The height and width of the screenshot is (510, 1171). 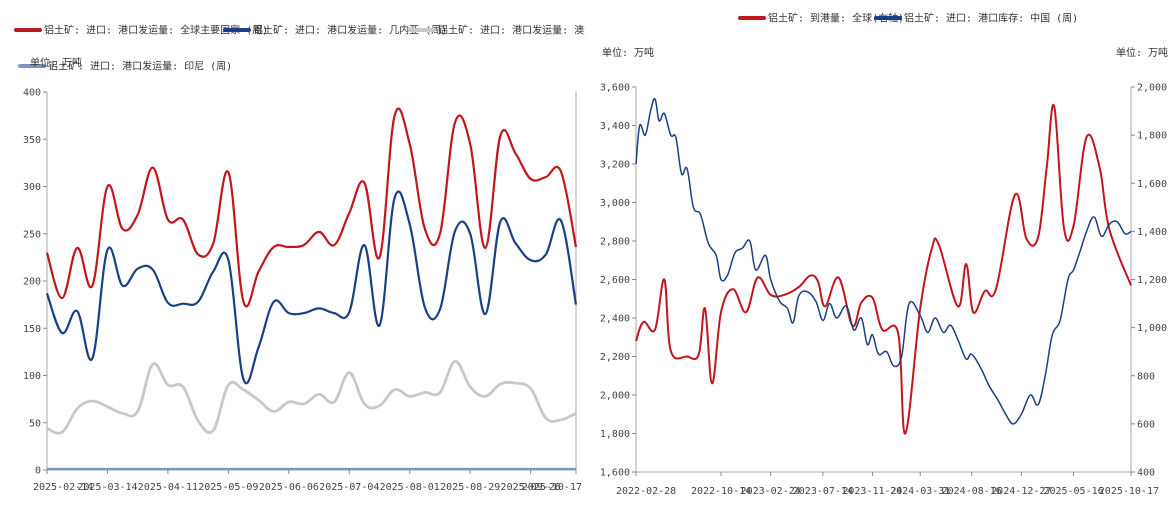 I want to click on right-right-y-tick-label: 1,000, so click(x=1152, y=328).